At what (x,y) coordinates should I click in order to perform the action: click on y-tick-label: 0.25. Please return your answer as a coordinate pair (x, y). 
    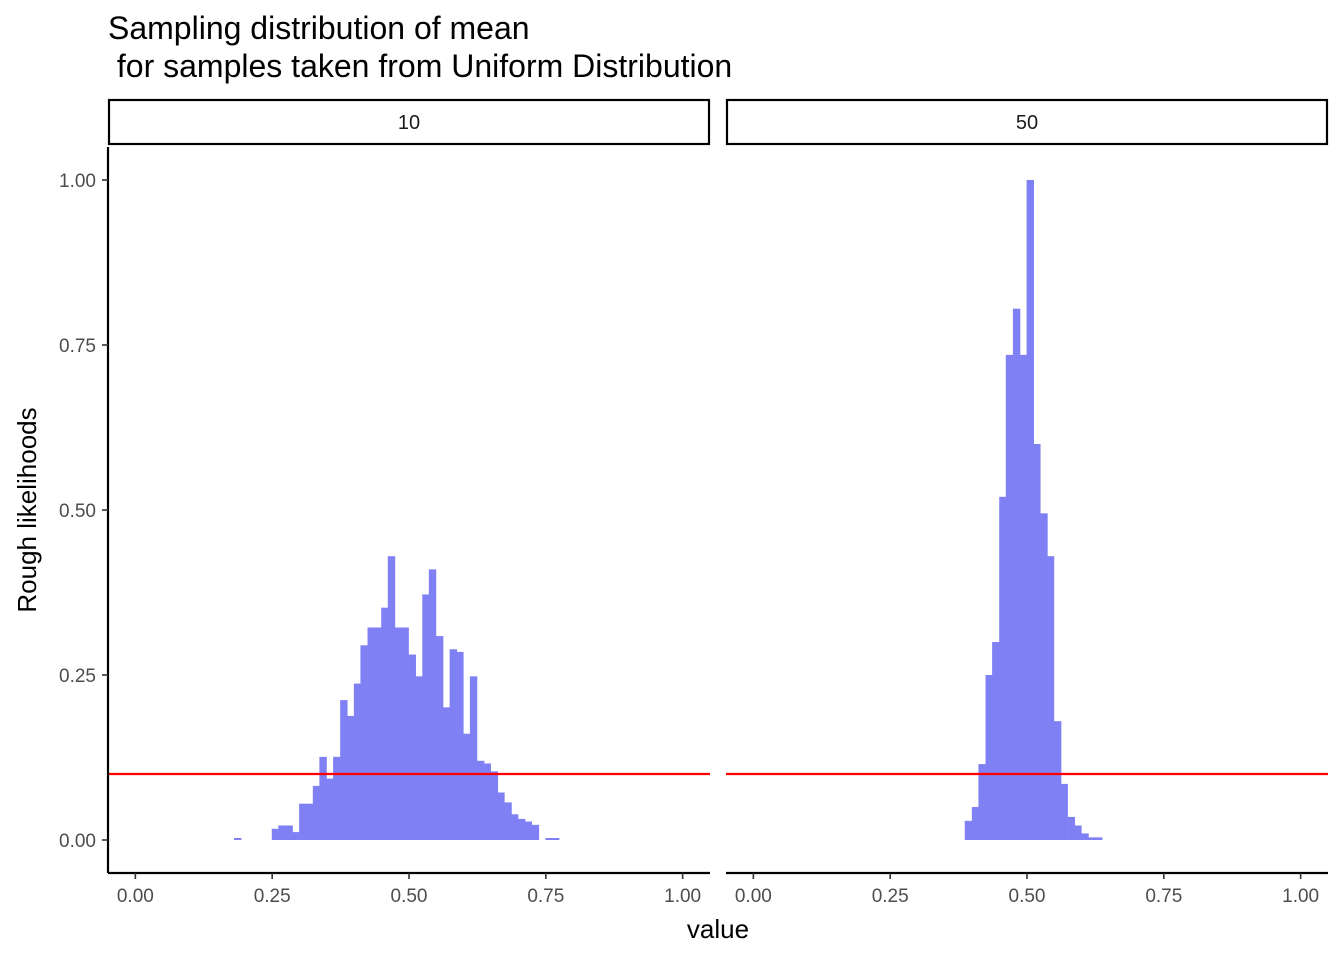
    Looking at the image, I should click on (77, 676).